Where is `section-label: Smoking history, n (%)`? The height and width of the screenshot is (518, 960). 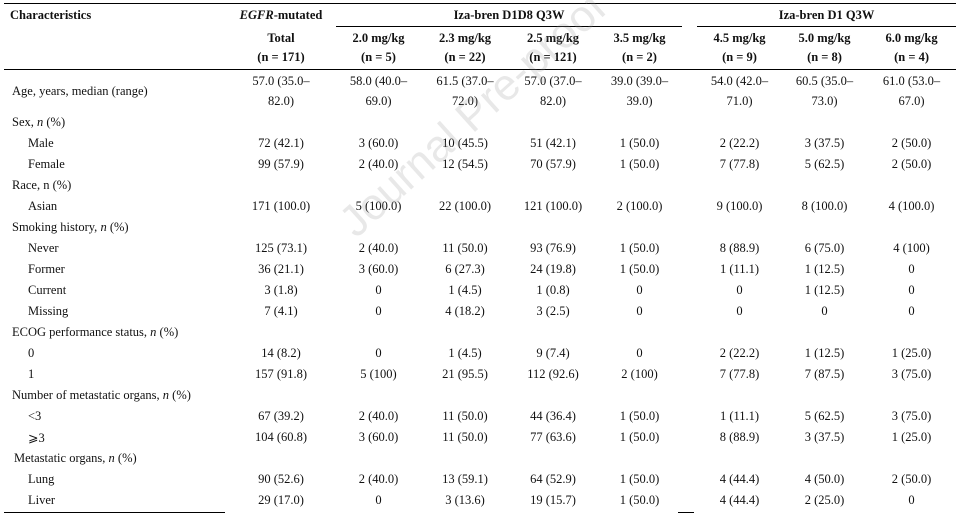 section-label: Smoking history, n (%) is located at coordinates (70, 227).